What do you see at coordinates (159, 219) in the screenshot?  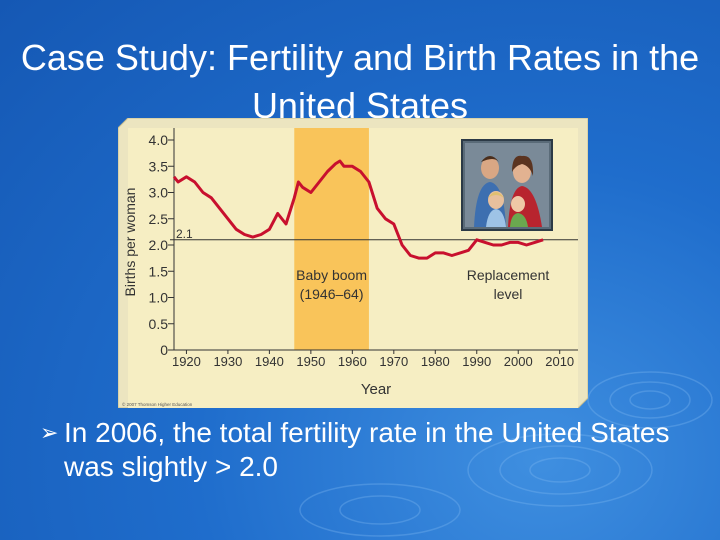 I see `y-tick-label: 2.5` at bounding box center [159, 219].